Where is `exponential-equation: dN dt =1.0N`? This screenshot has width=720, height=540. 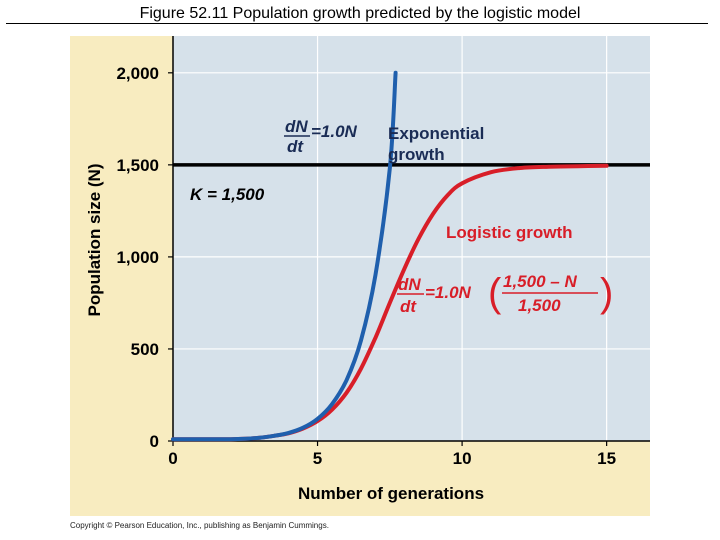 exponential-equation: dN dt =1.0N is located at coordinates (321, 136).